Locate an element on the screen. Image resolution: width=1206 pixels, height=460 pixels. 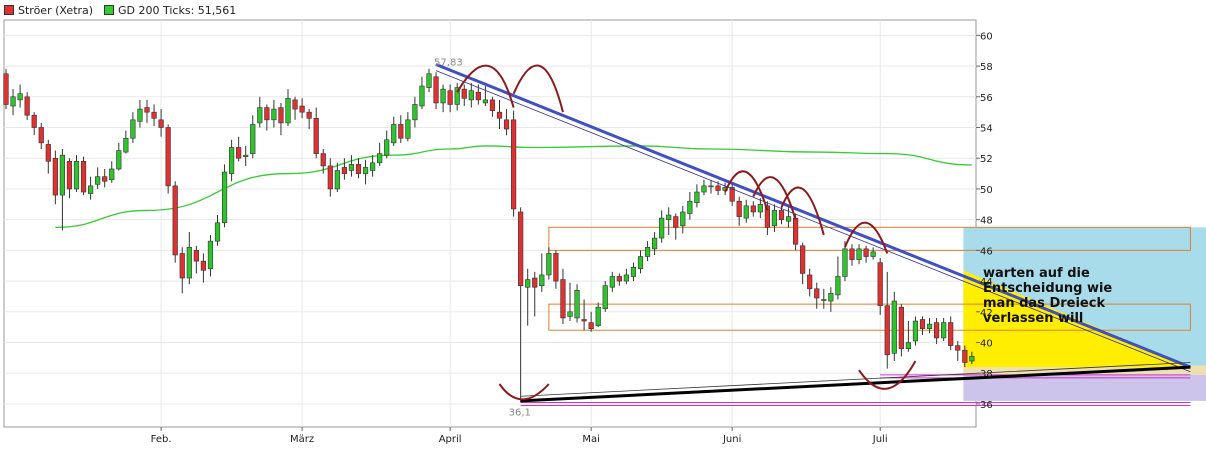
chart-legend: Ströer (Xetra) GD 200 Ticks: 51,561 is located at coordinates (603, 10).